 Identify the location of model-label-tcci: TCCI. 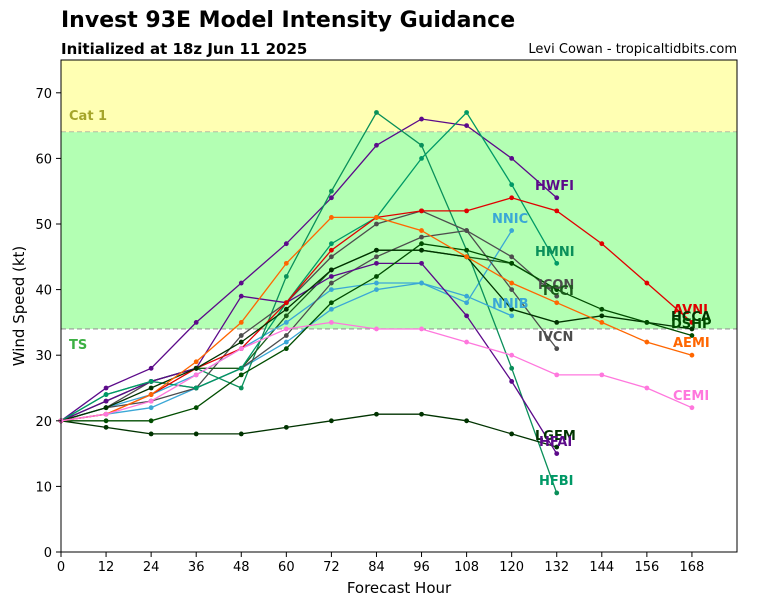
(557, 291).